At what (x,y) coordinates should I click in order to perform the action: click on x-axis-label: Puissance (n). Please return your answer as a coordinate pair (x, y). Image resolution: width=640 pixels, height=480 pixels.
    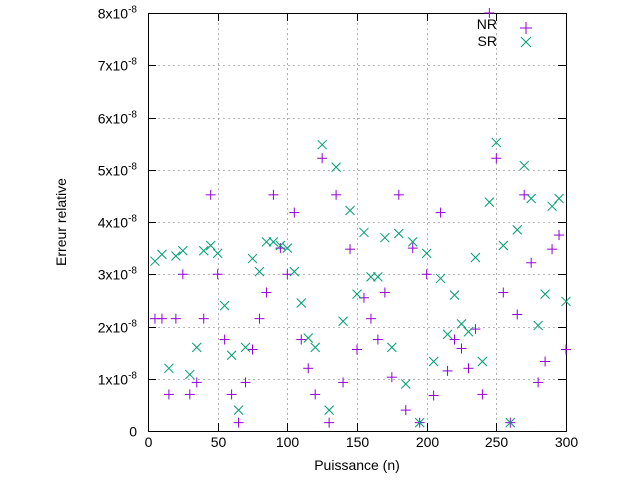
    Looking at the image, I should click on (357, 465).